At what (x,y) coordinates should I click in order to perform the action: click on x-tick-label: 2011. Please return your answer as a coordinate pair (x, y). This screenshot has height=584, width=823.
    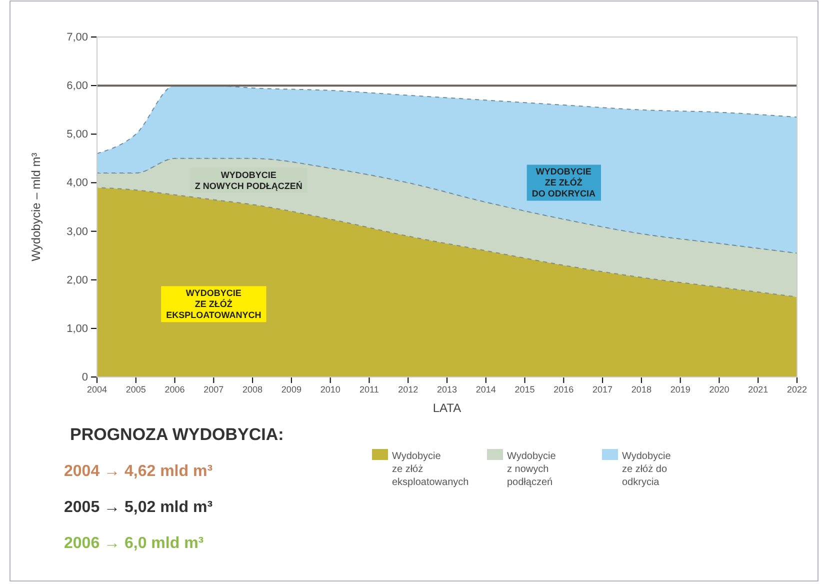
    Looking at the image, I should click on (369, 389).